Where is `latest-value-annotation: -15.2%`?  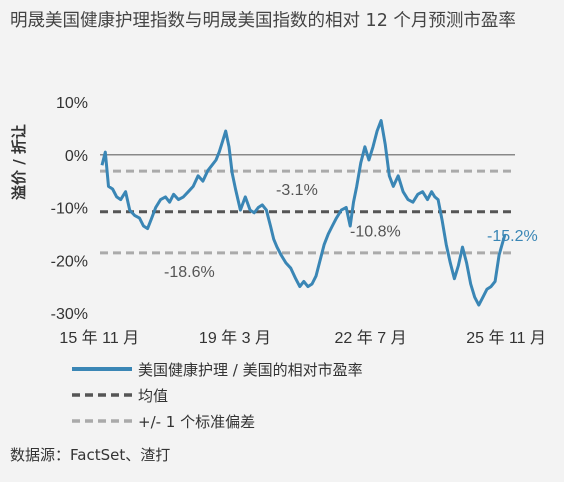
latest-value-annotation: -15.2% is located at coordinates (512, 236).